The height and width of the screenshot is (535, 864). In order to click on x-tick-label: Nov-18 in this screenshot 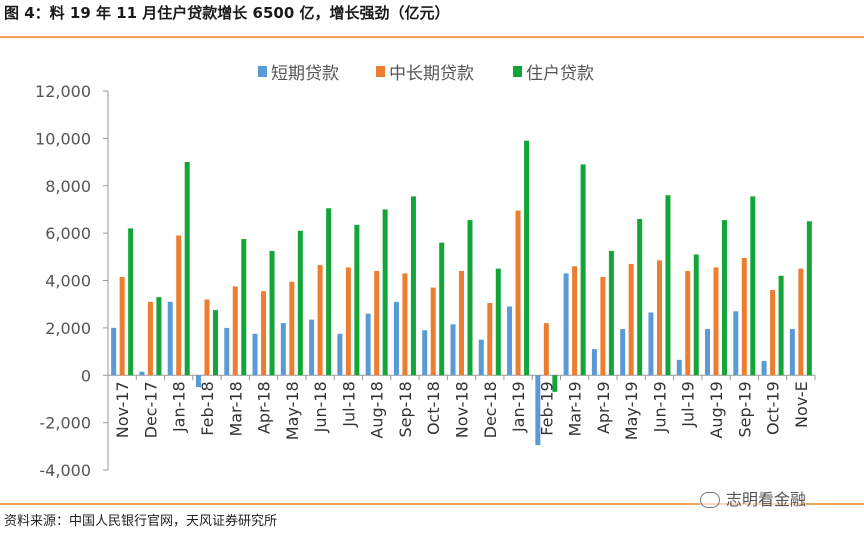, I will do `click(462, 409)`.